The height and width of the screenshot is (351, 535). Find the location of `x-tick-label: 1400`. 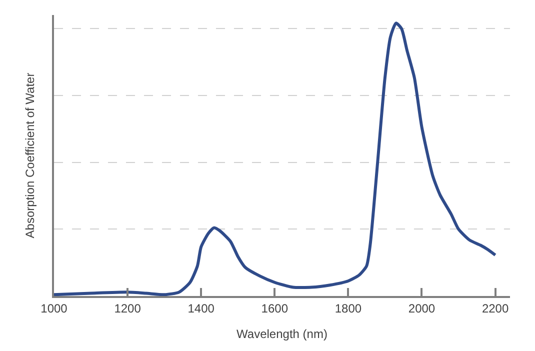

x-tick-label: 1400 is located at coordinates (201, 308).